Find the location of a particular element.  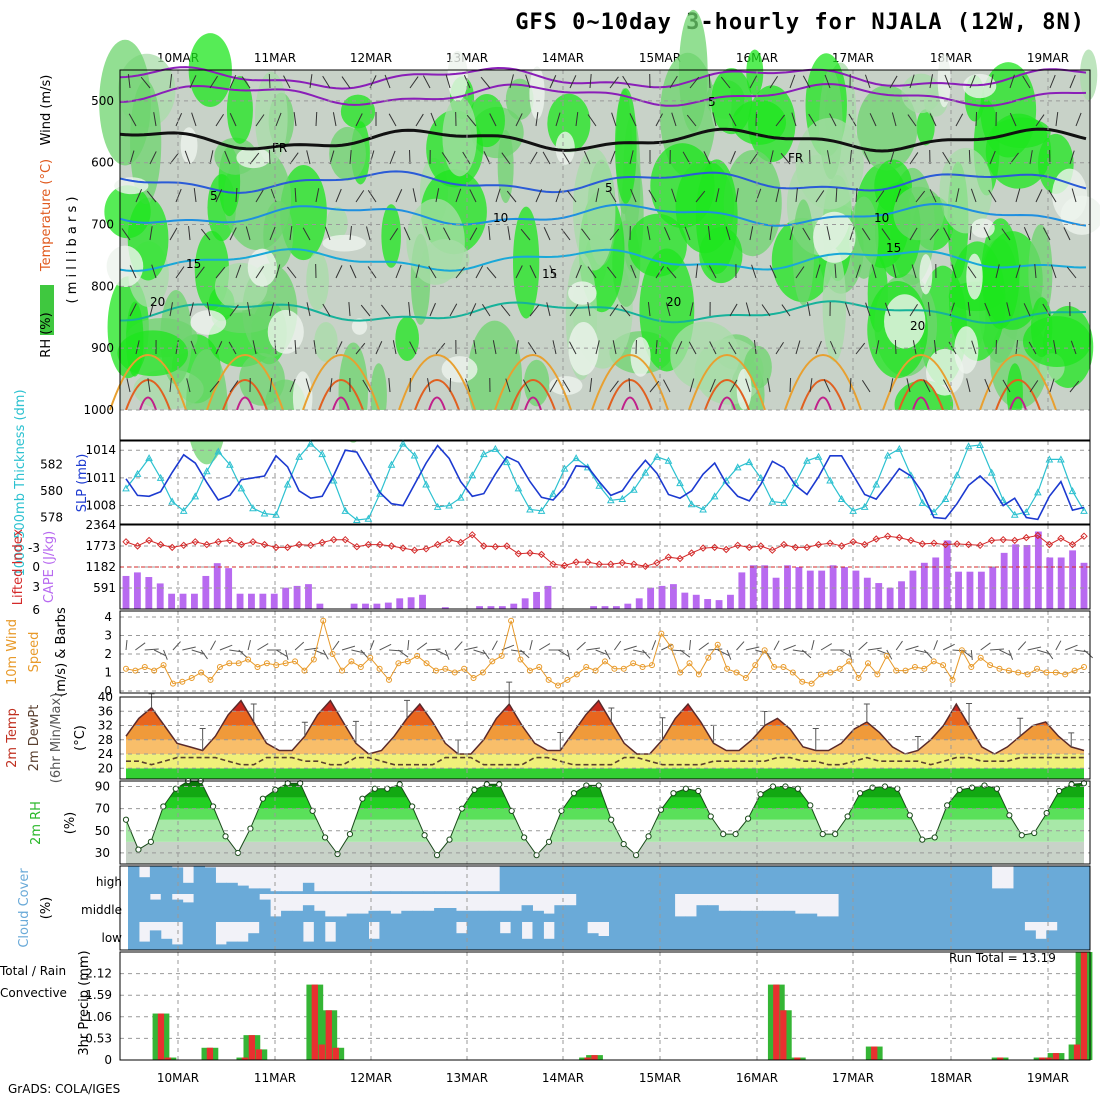

temp-unit-label: (°C) is located at coordinates (80, 738).